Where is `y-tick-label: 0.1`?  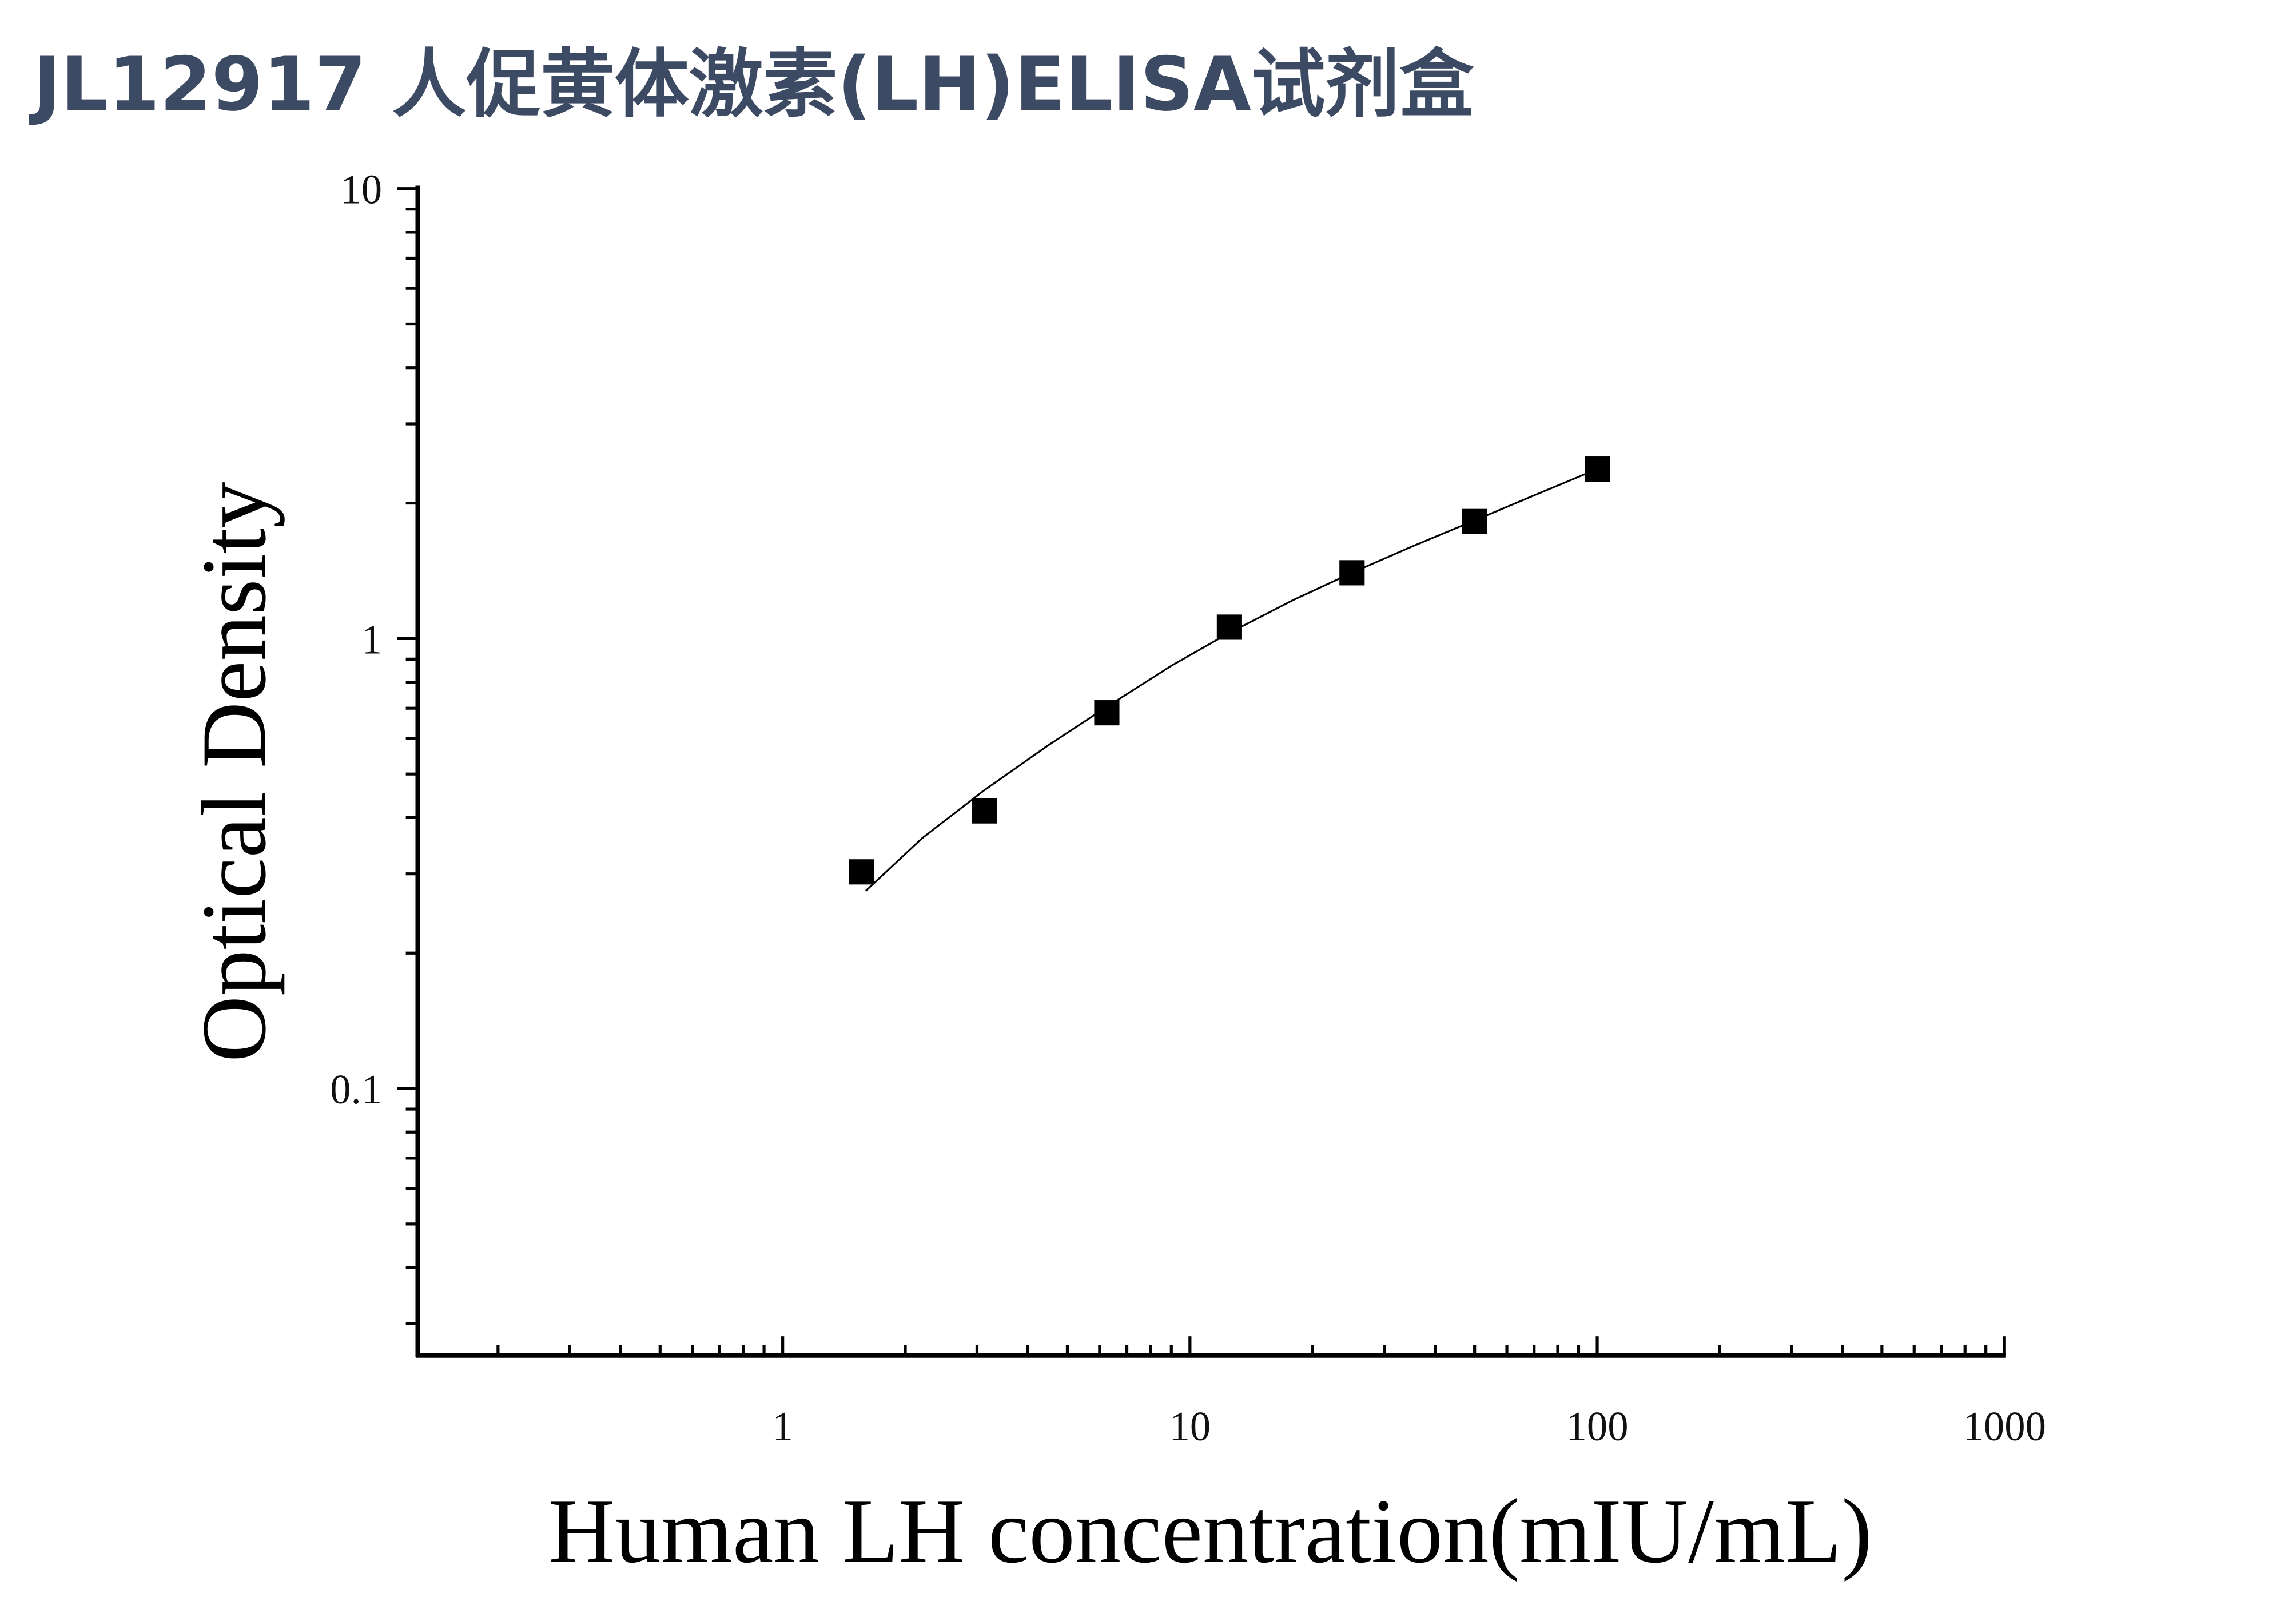 y-tick-label: 0.1 is located at coordinates (356, 1089).